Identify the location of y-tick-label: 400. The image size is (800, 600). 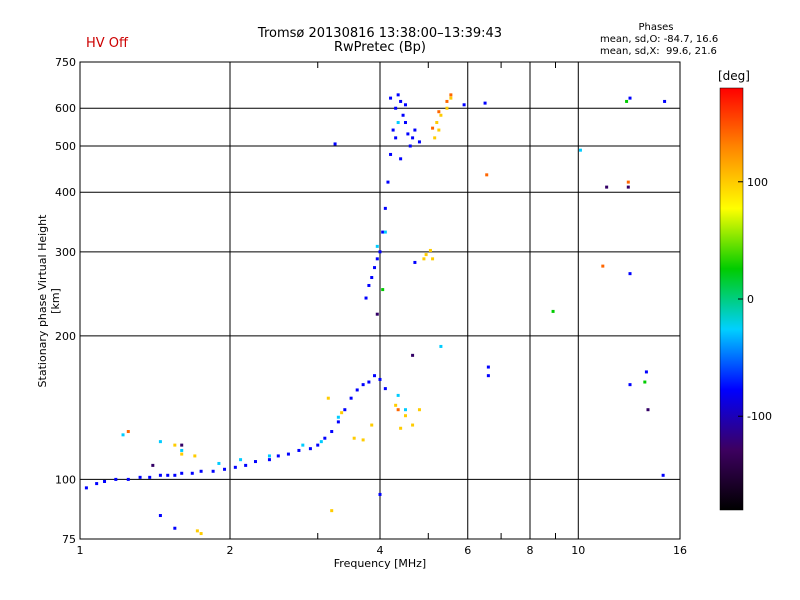
(65, 192).